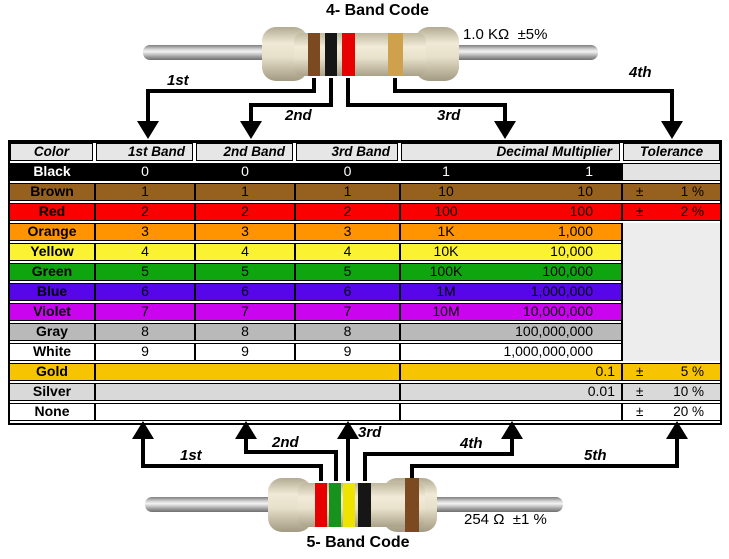 The image size is (729, 559). What do you see at coordinates (348, 54) in the screenshot?
I see `band-red` at bounding box center [348, 54].